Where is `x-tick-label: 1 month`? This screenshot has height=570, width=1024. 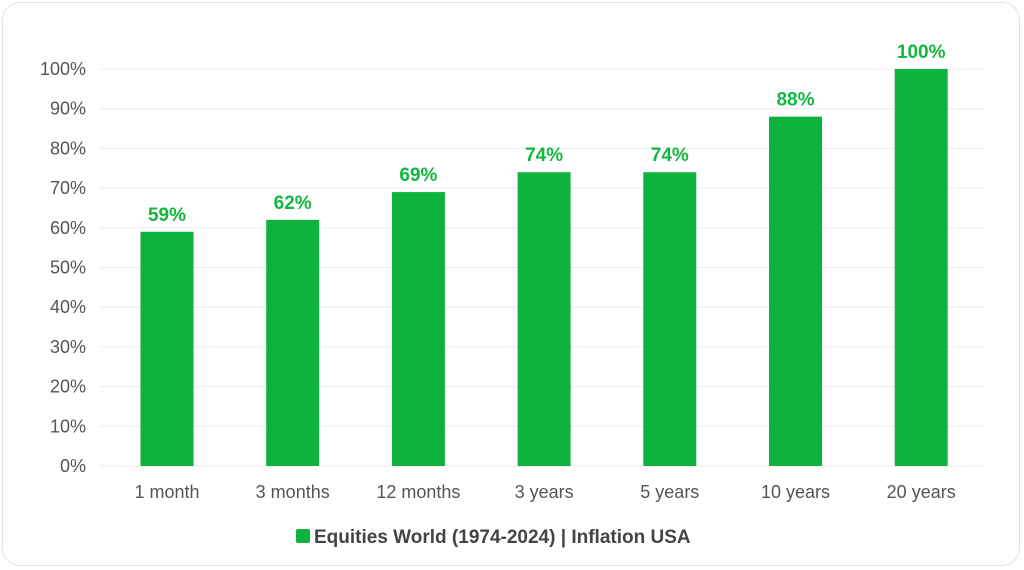 x-tick-label: 1 month is located at coordinates (166, 492).